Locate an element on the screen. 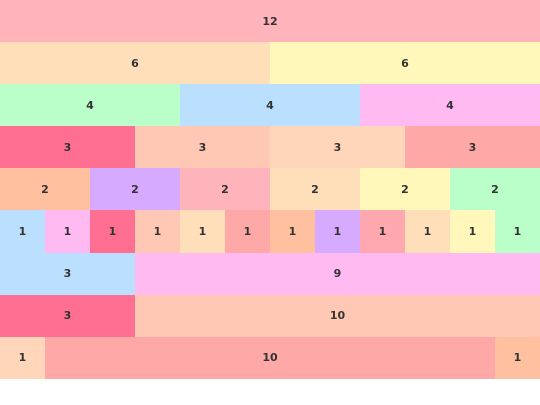 Image resolution: width=540 pixels, height=405 pixels. grid-cell: 12 is located at coordinates (270, 21).